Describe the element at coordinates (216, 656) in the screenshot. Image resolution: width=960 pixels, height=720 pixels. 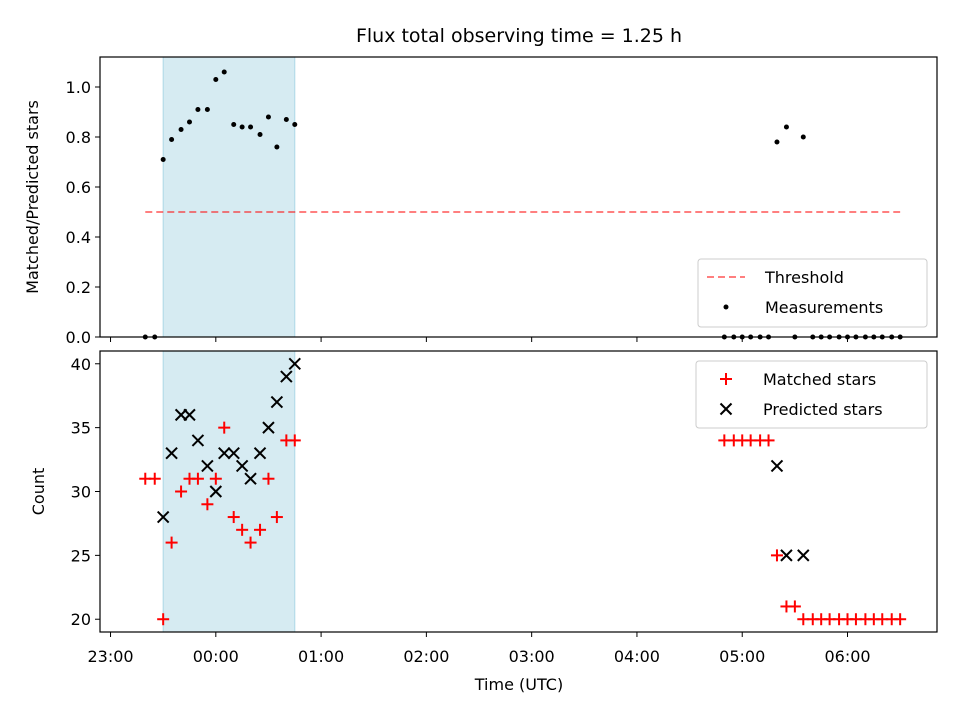
I see `x-tick-label: 00:00` at that location.